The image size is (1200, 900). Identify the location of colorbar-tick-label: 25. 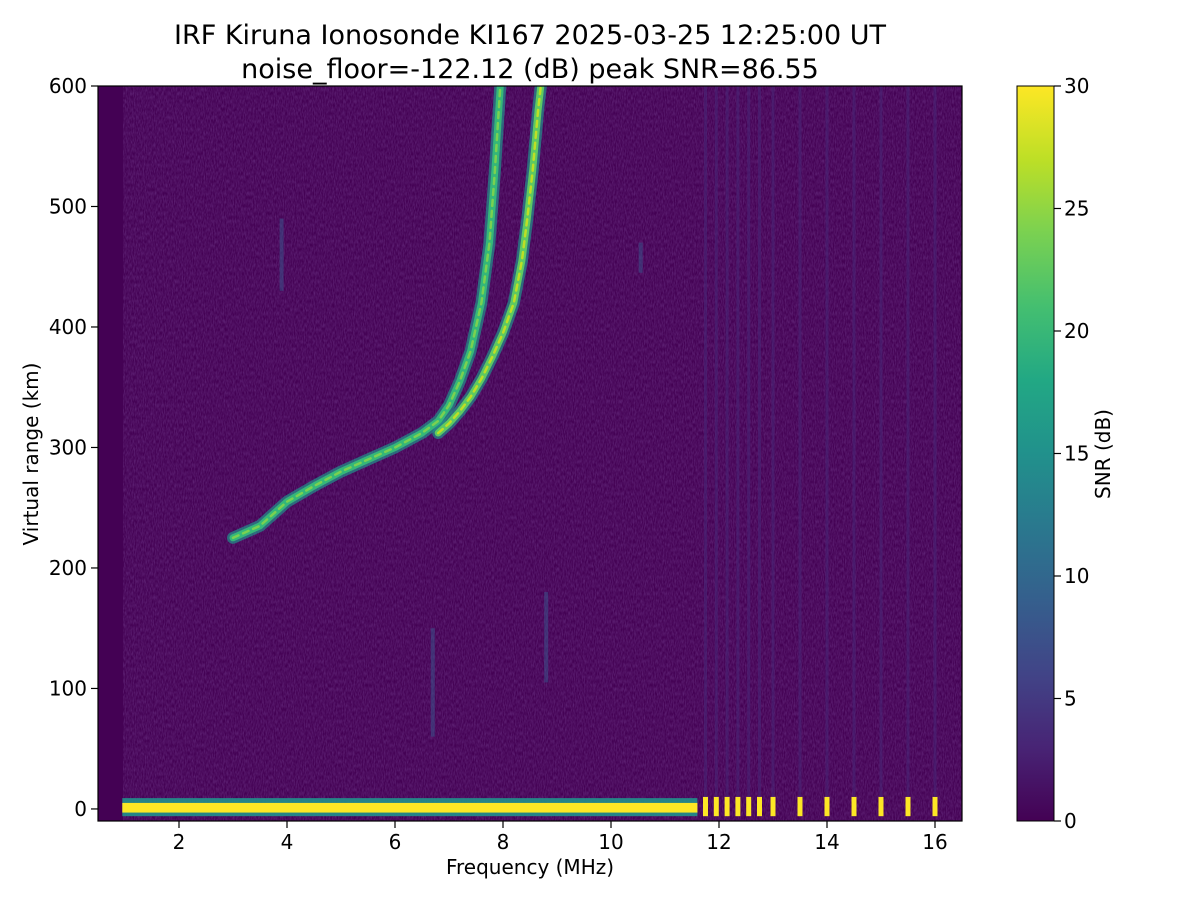
(1076, 209).